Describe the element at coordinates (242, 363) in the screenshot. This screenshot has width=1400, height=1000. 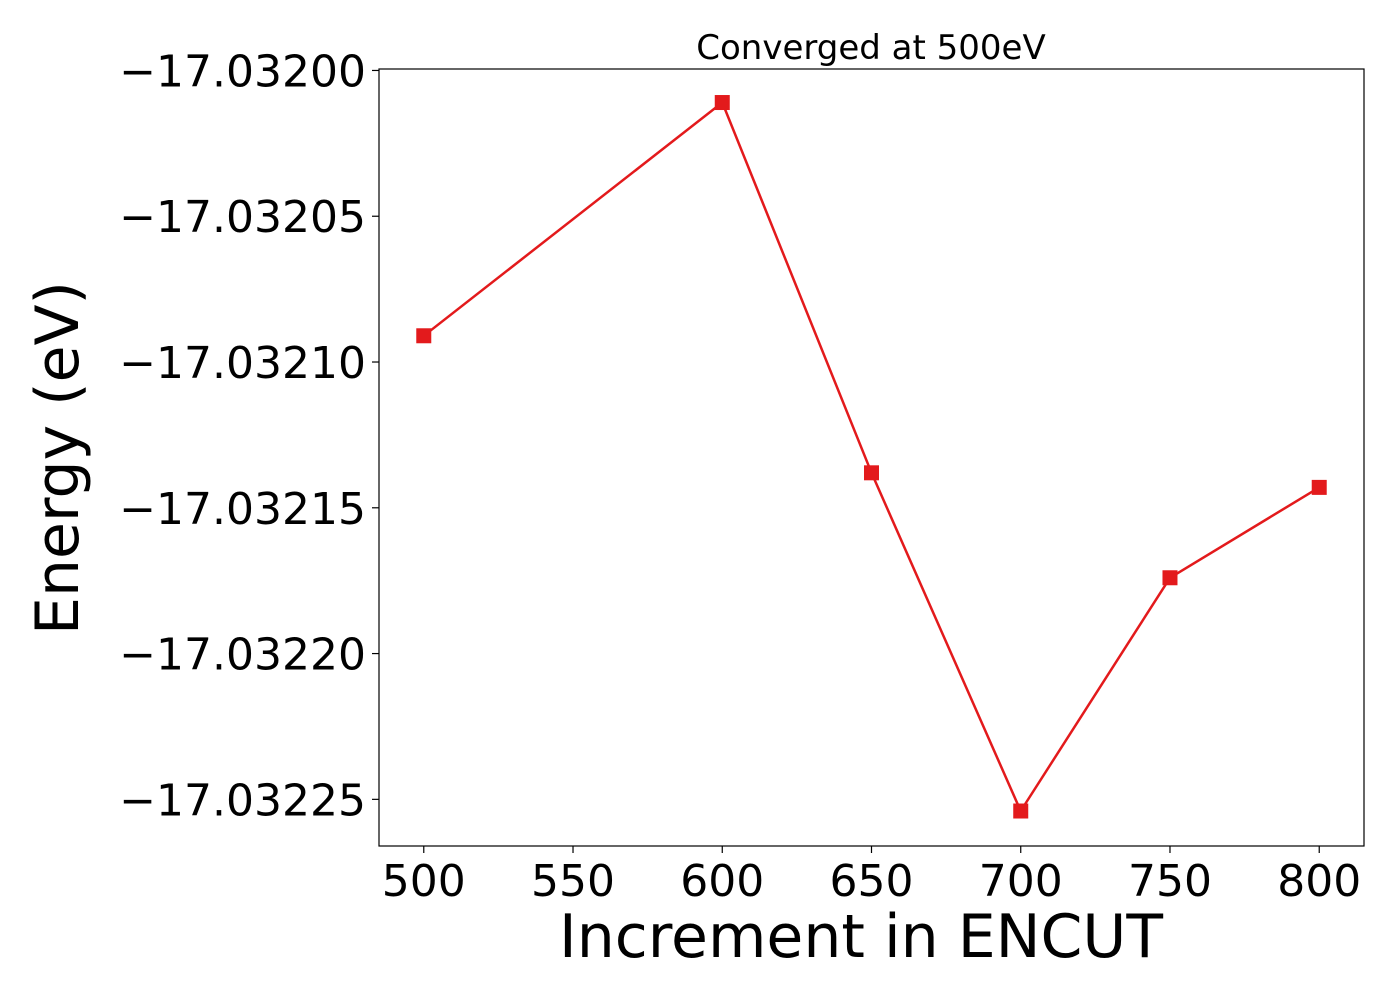
I see `y-tick-label: −17.03210` at that location.